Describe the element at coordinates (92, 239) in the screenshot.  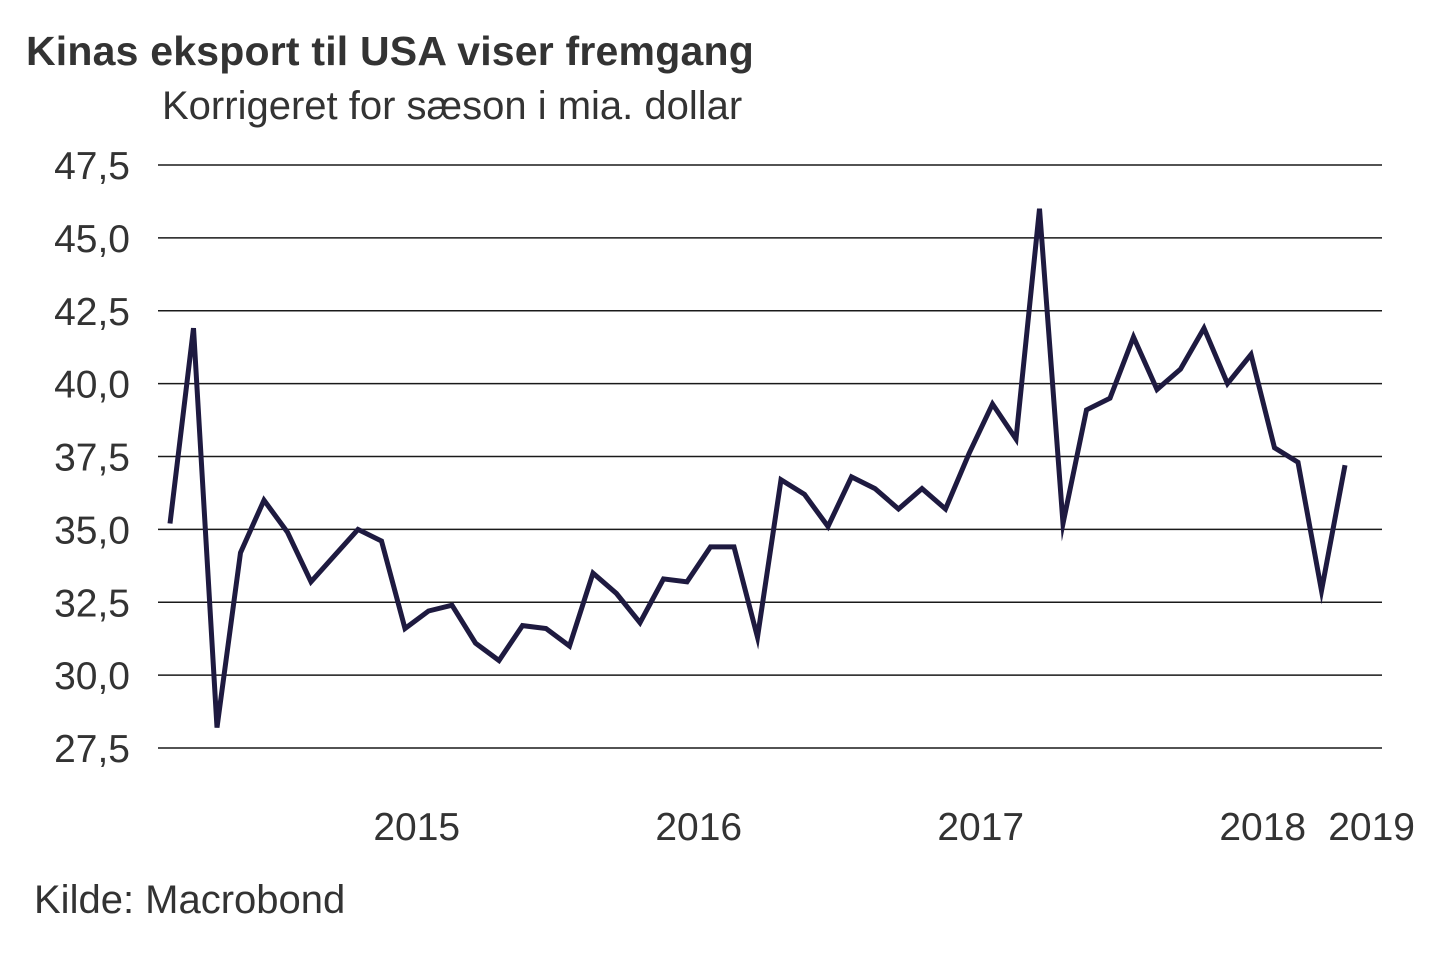
I see `y-tick-label: 45,0` at that location.